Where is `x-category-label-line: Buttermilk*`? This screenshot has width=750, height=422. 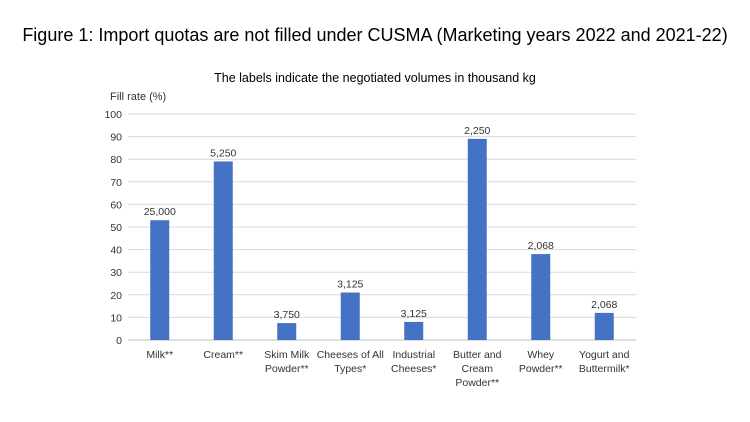 x-category-label-line: Buttermilk* is located at coordinates (604, 369).